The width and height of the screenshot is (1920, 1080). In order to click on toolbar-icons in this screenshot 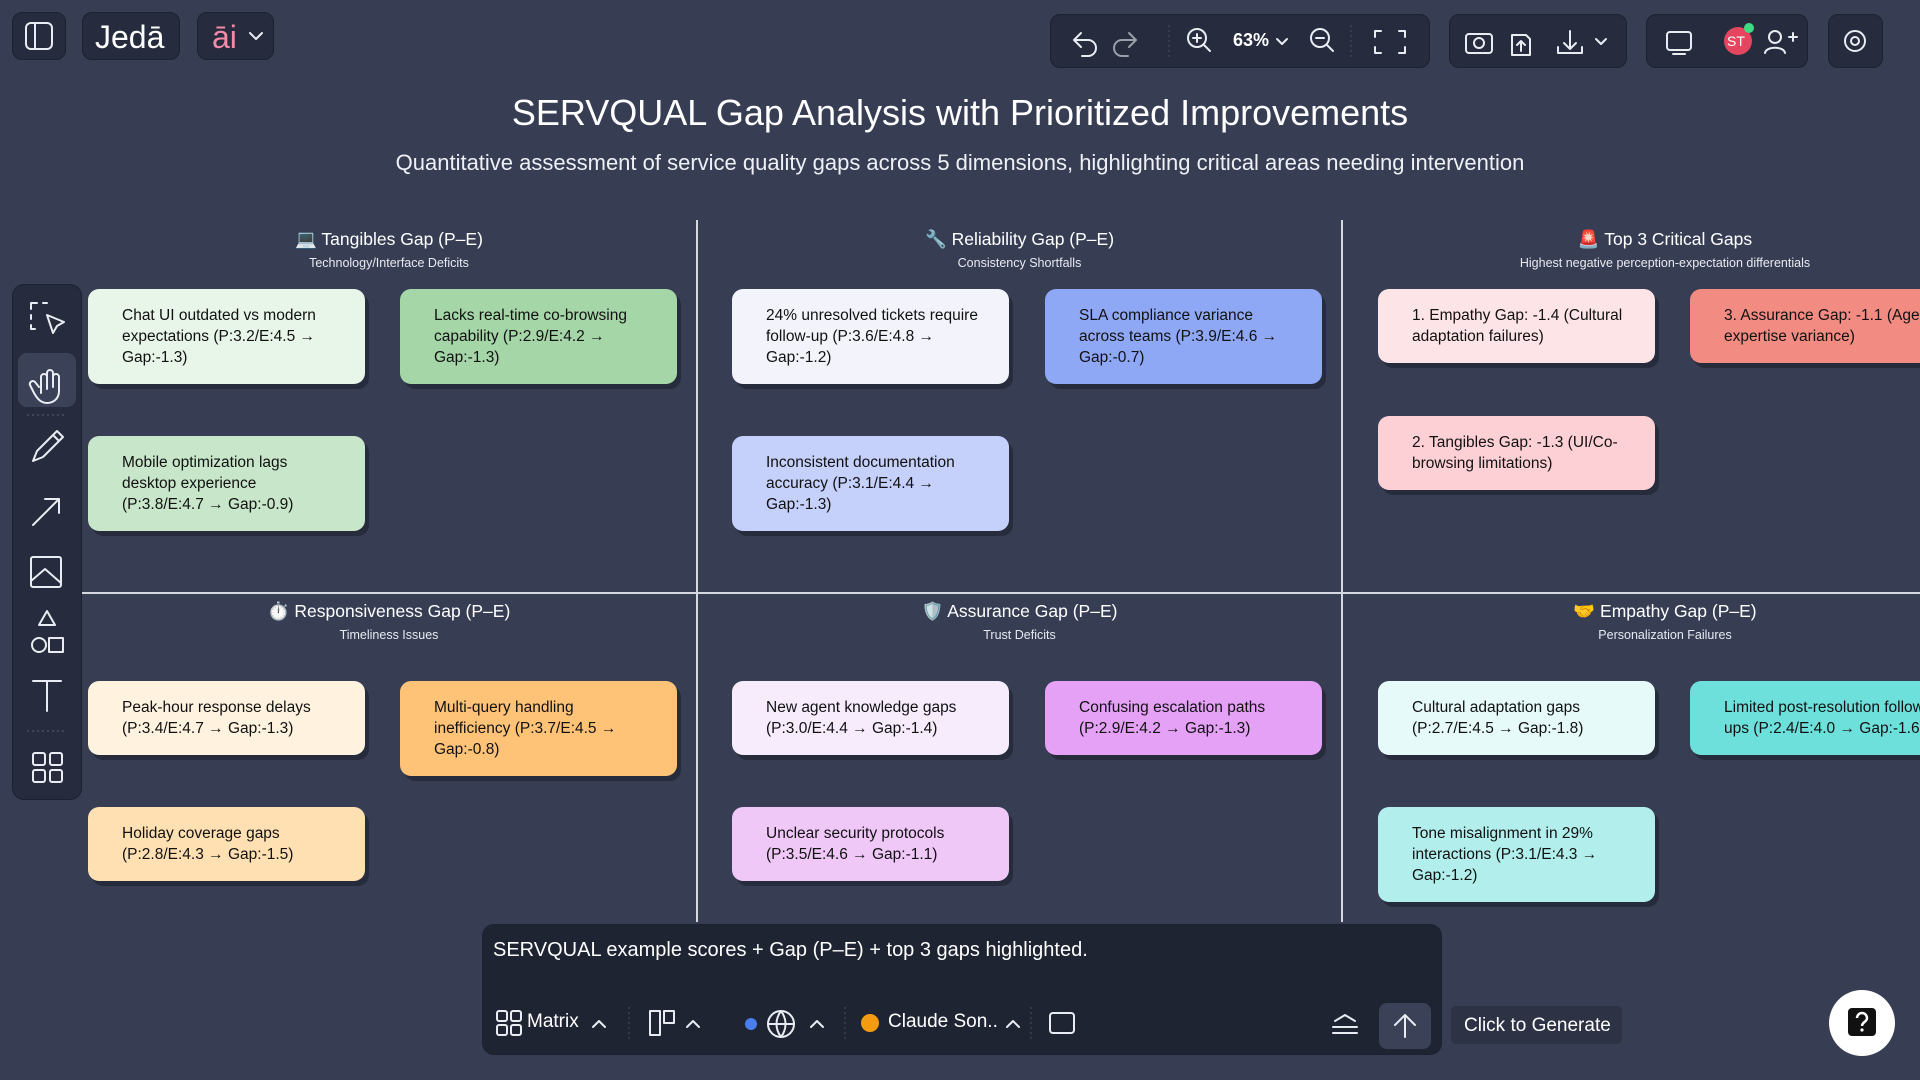, I will do `click(1239, 41)`.